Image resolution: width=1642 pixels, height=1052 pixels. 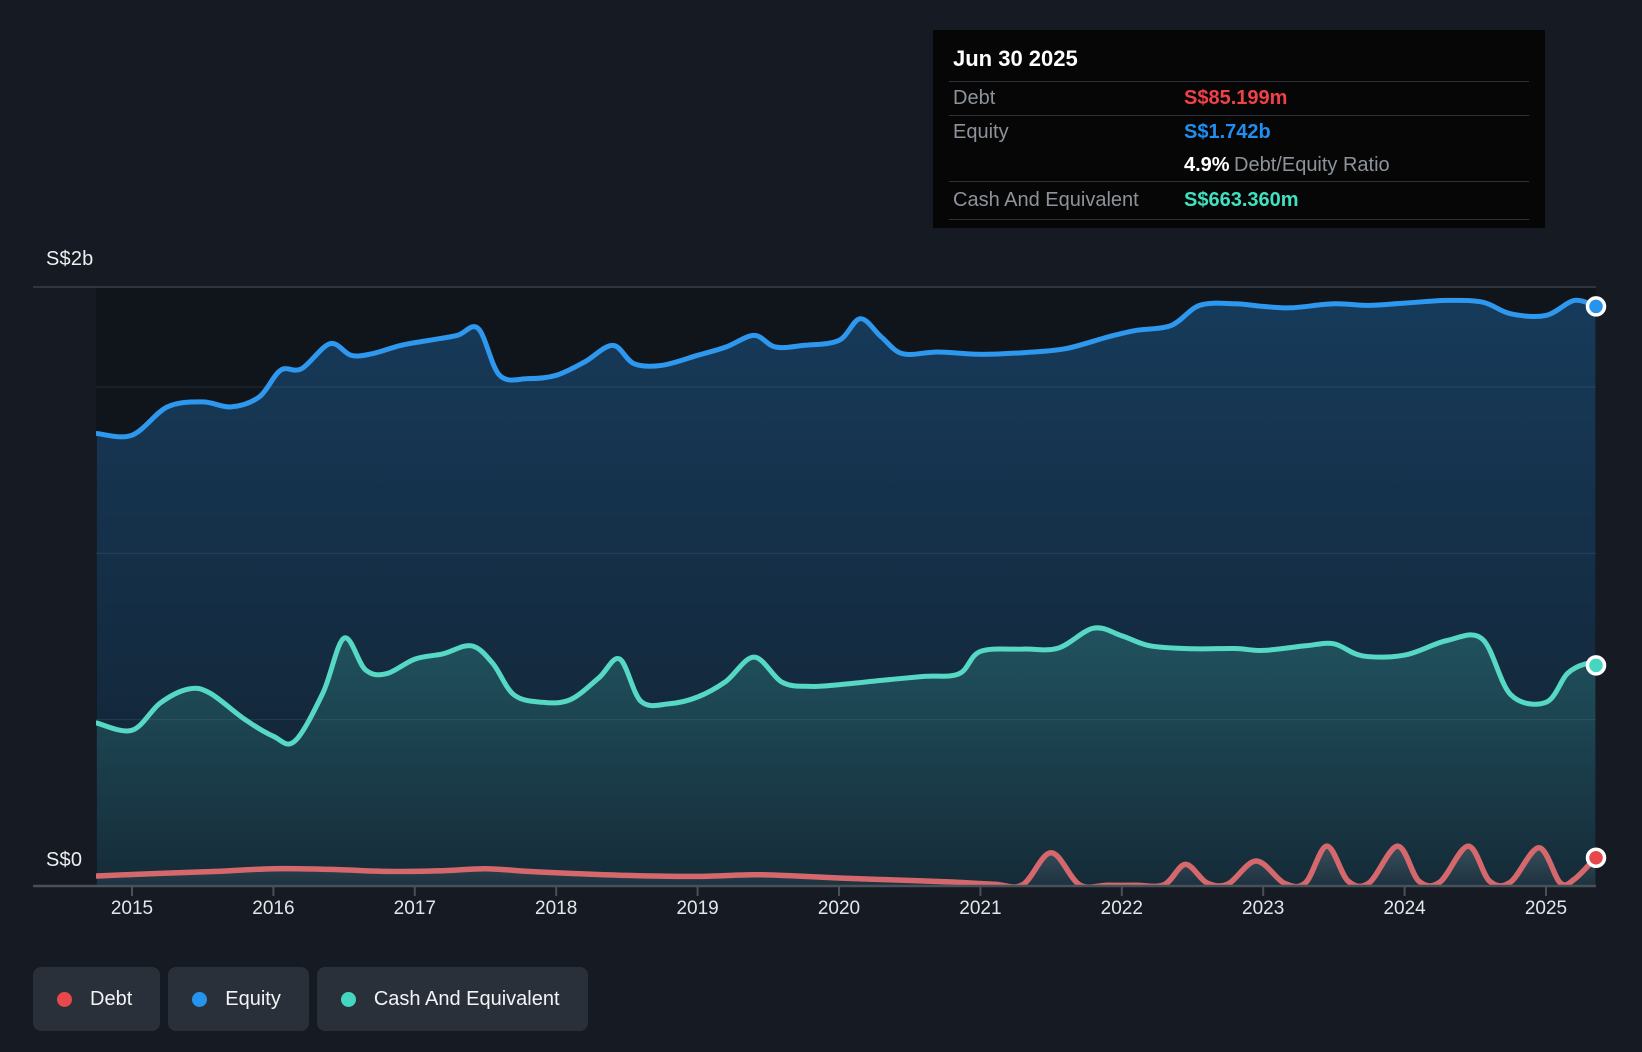 What do you see at coordinates (847, 686) in the screenshot?
I see `cash-line` at bounding box center [847, 686].